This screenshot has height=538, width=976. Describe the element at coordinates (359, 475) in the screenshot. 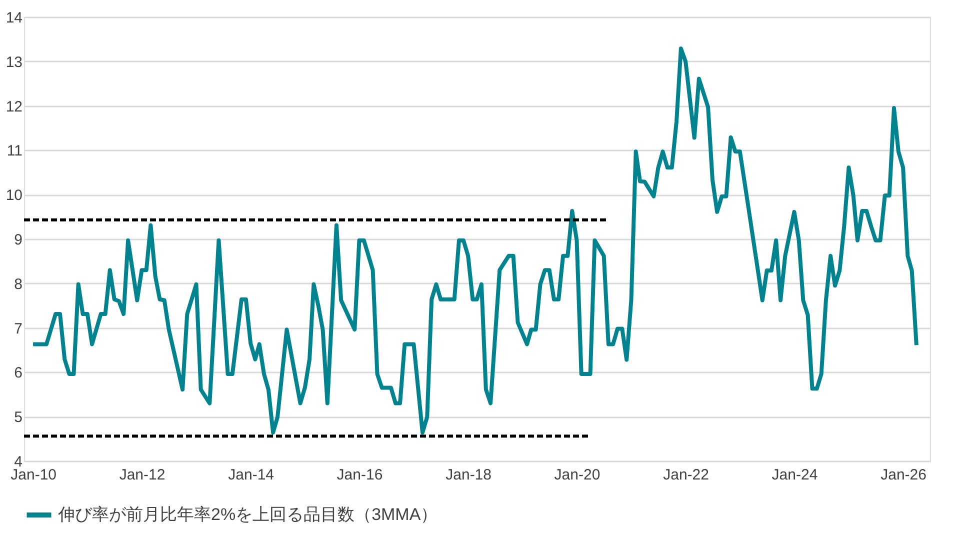

I see `x-tick-label: Jan-16` at that location.